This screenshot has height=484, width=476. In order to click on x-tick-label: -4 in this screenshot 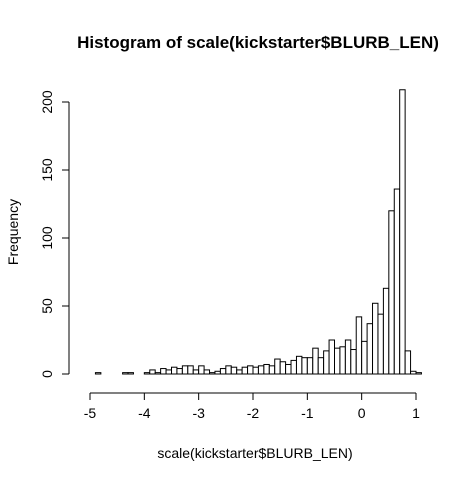, I will do `click(144, 413)`.